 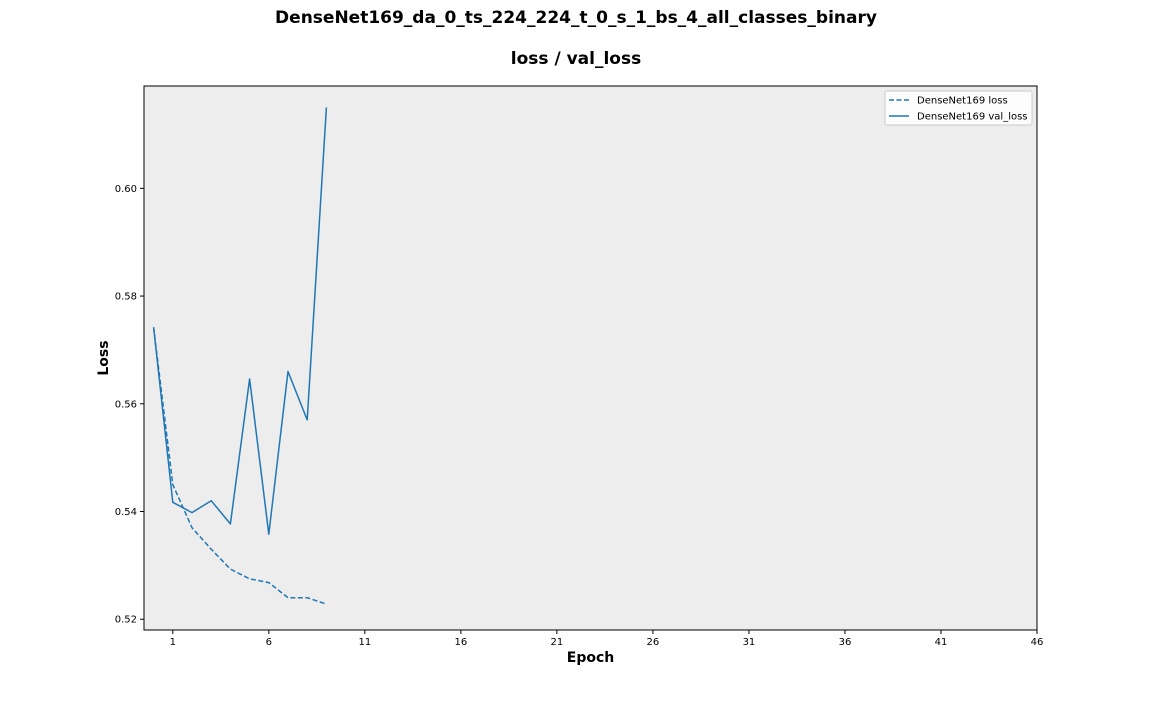 I want to click on x-tick-label: 16, so click(x=461, y=642).